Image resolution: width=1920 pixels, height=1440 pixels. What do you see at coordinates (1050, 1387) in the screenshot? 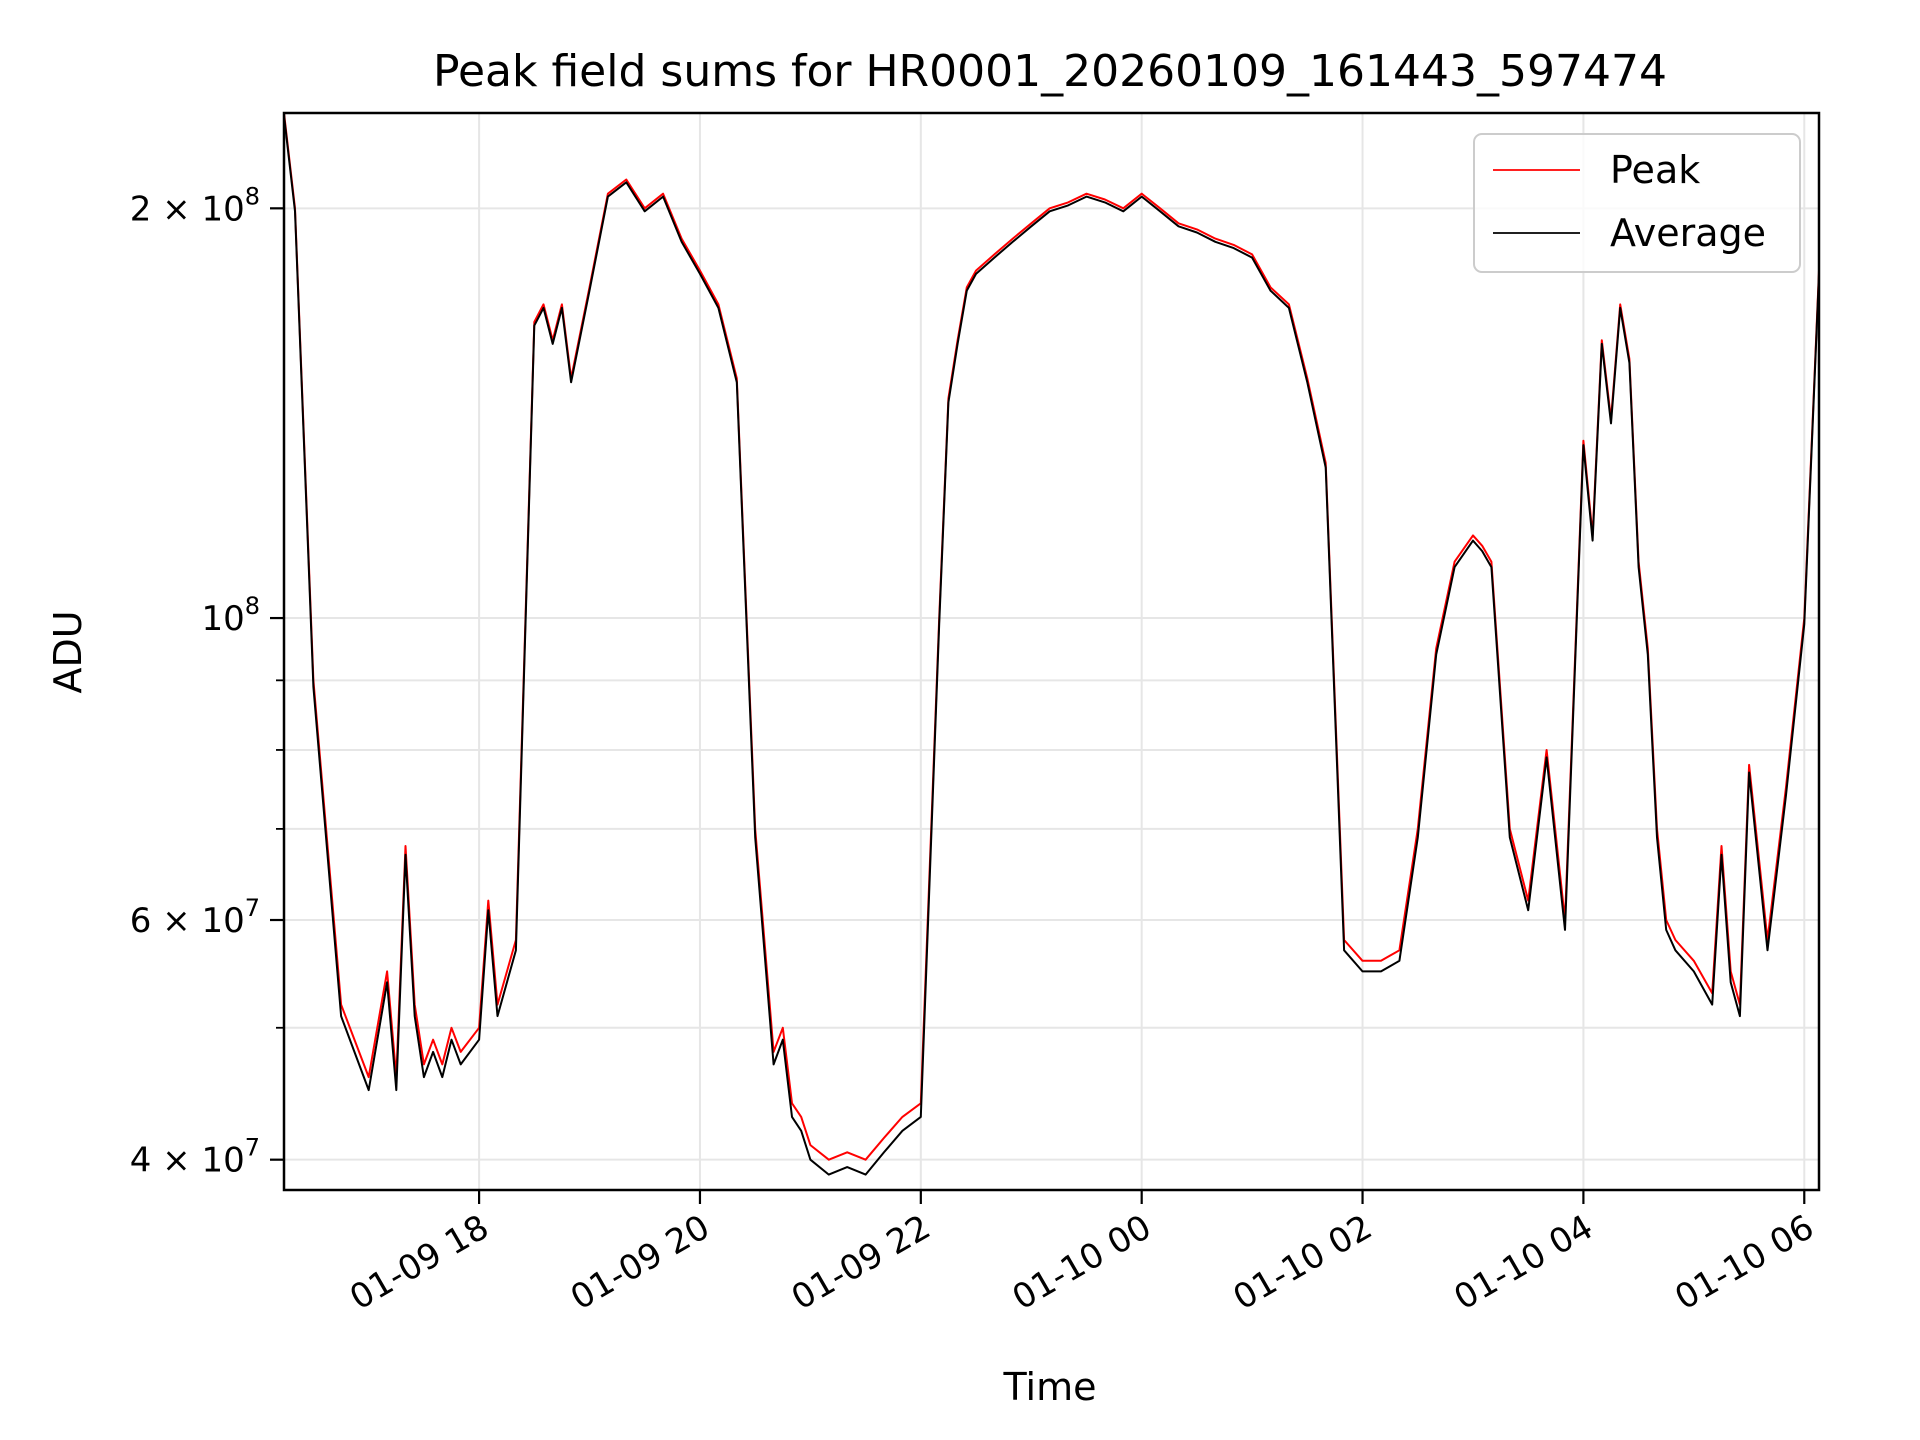
I see `x-axis-label: Time` at bounding box center [1050, 1387].